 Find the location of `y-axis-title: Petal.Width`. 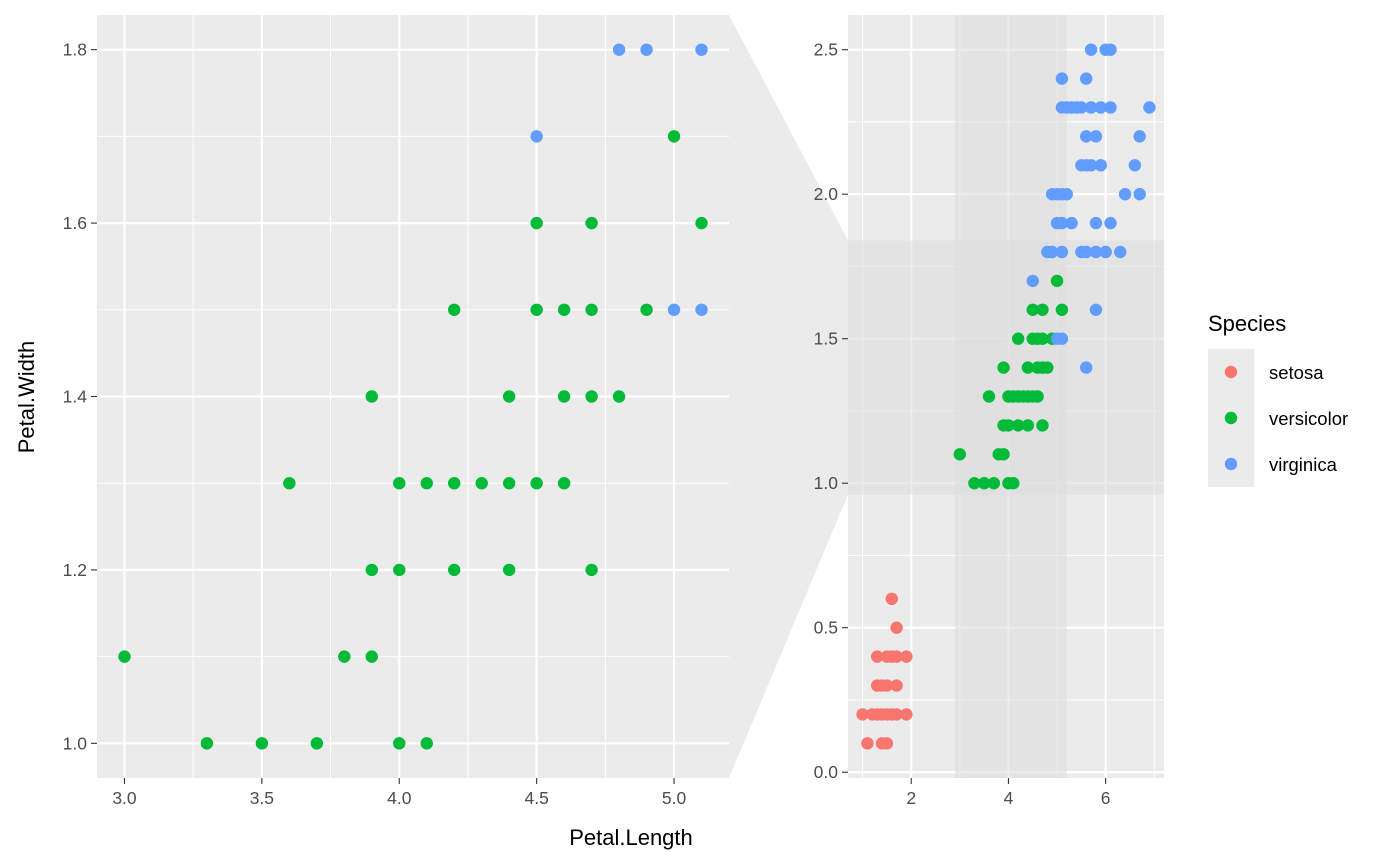

y-axis-title: Petal.Width is located at coordinates (26, 397).